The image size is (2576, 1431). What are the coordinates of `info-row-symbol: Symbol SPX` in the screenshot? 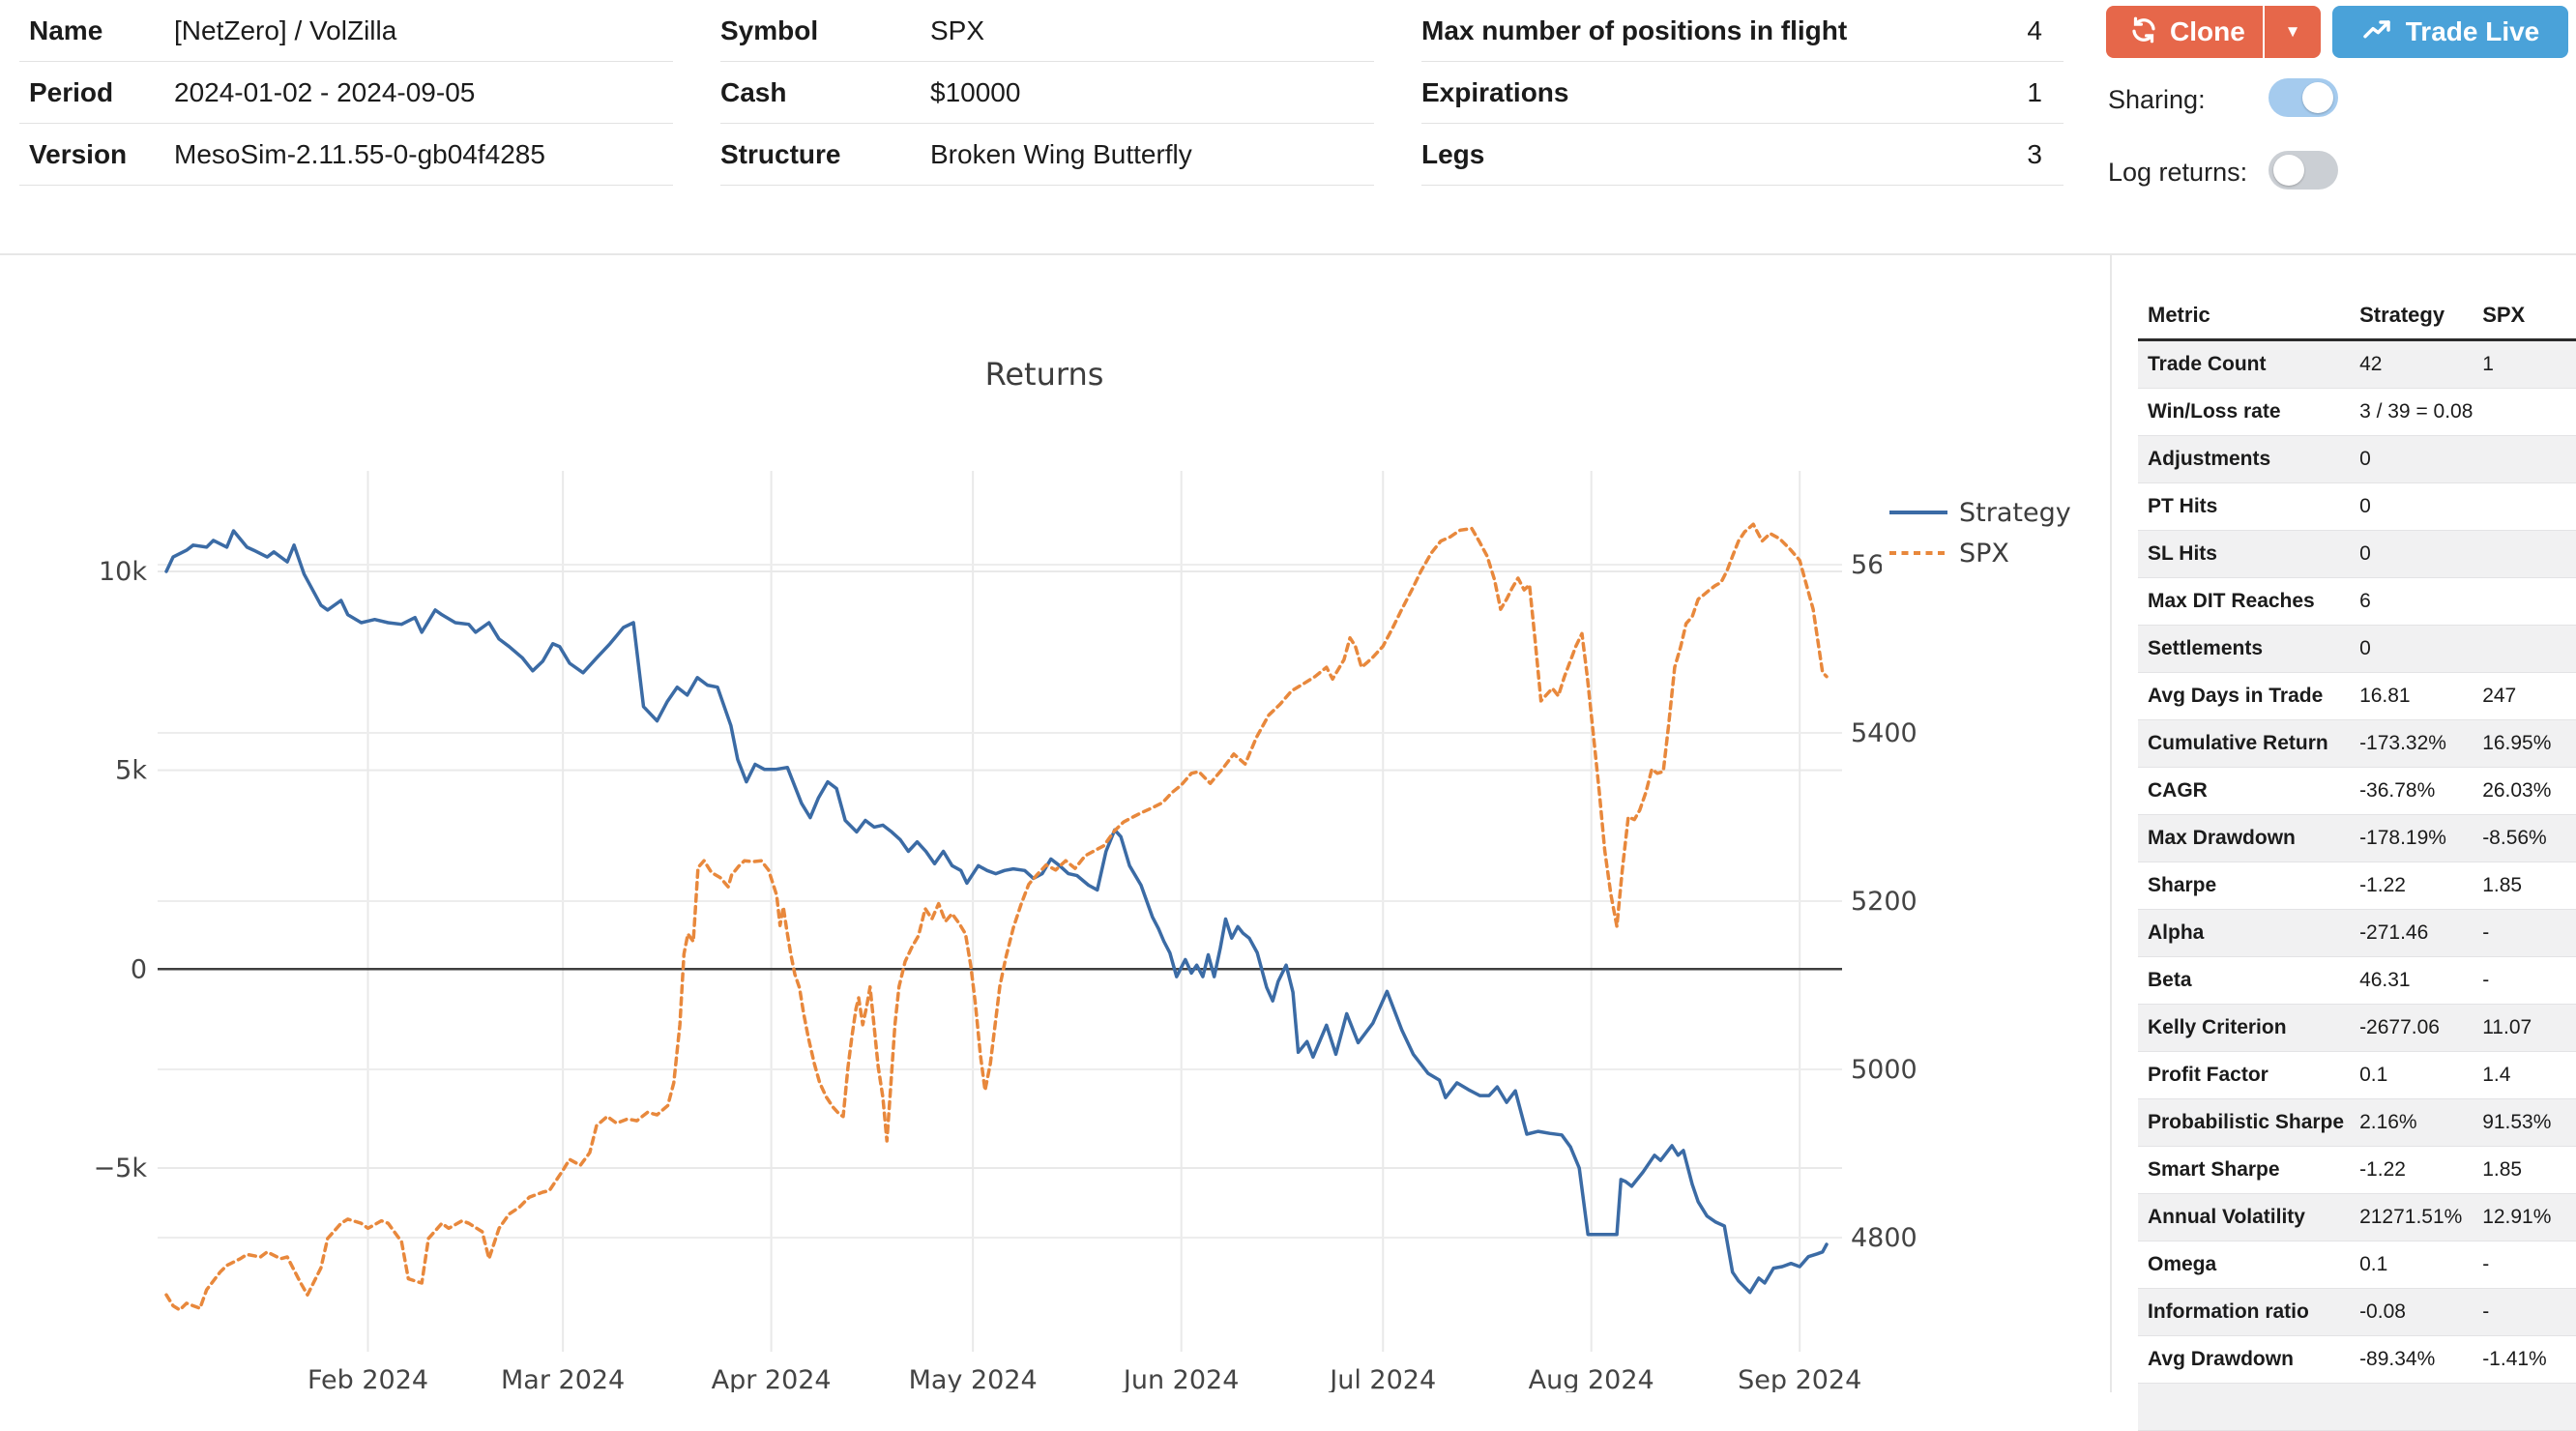 It's located at (1047, 31).